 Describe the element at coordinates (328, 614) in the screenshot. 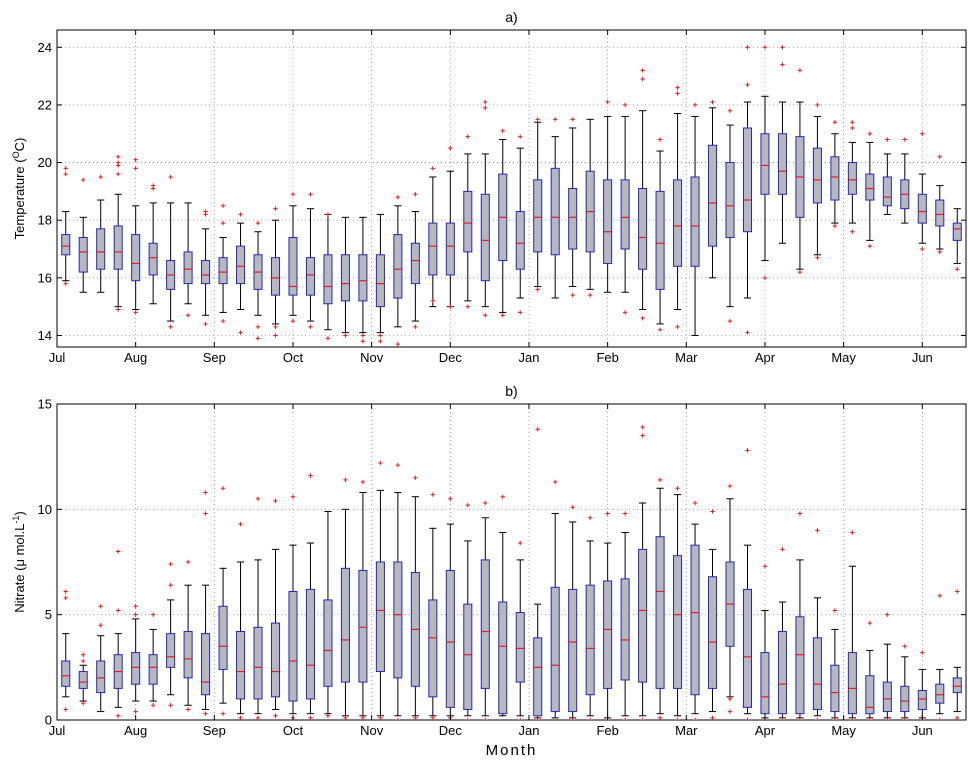

I see `box-week-15.5` at that location.